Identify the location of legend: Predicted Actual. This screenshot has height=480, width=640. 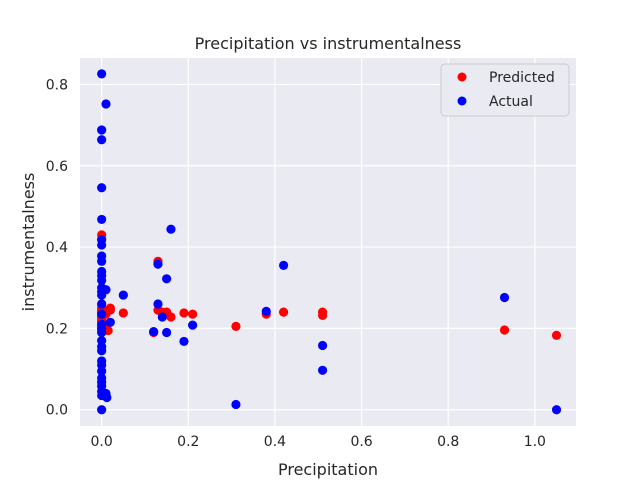
(505, 90).